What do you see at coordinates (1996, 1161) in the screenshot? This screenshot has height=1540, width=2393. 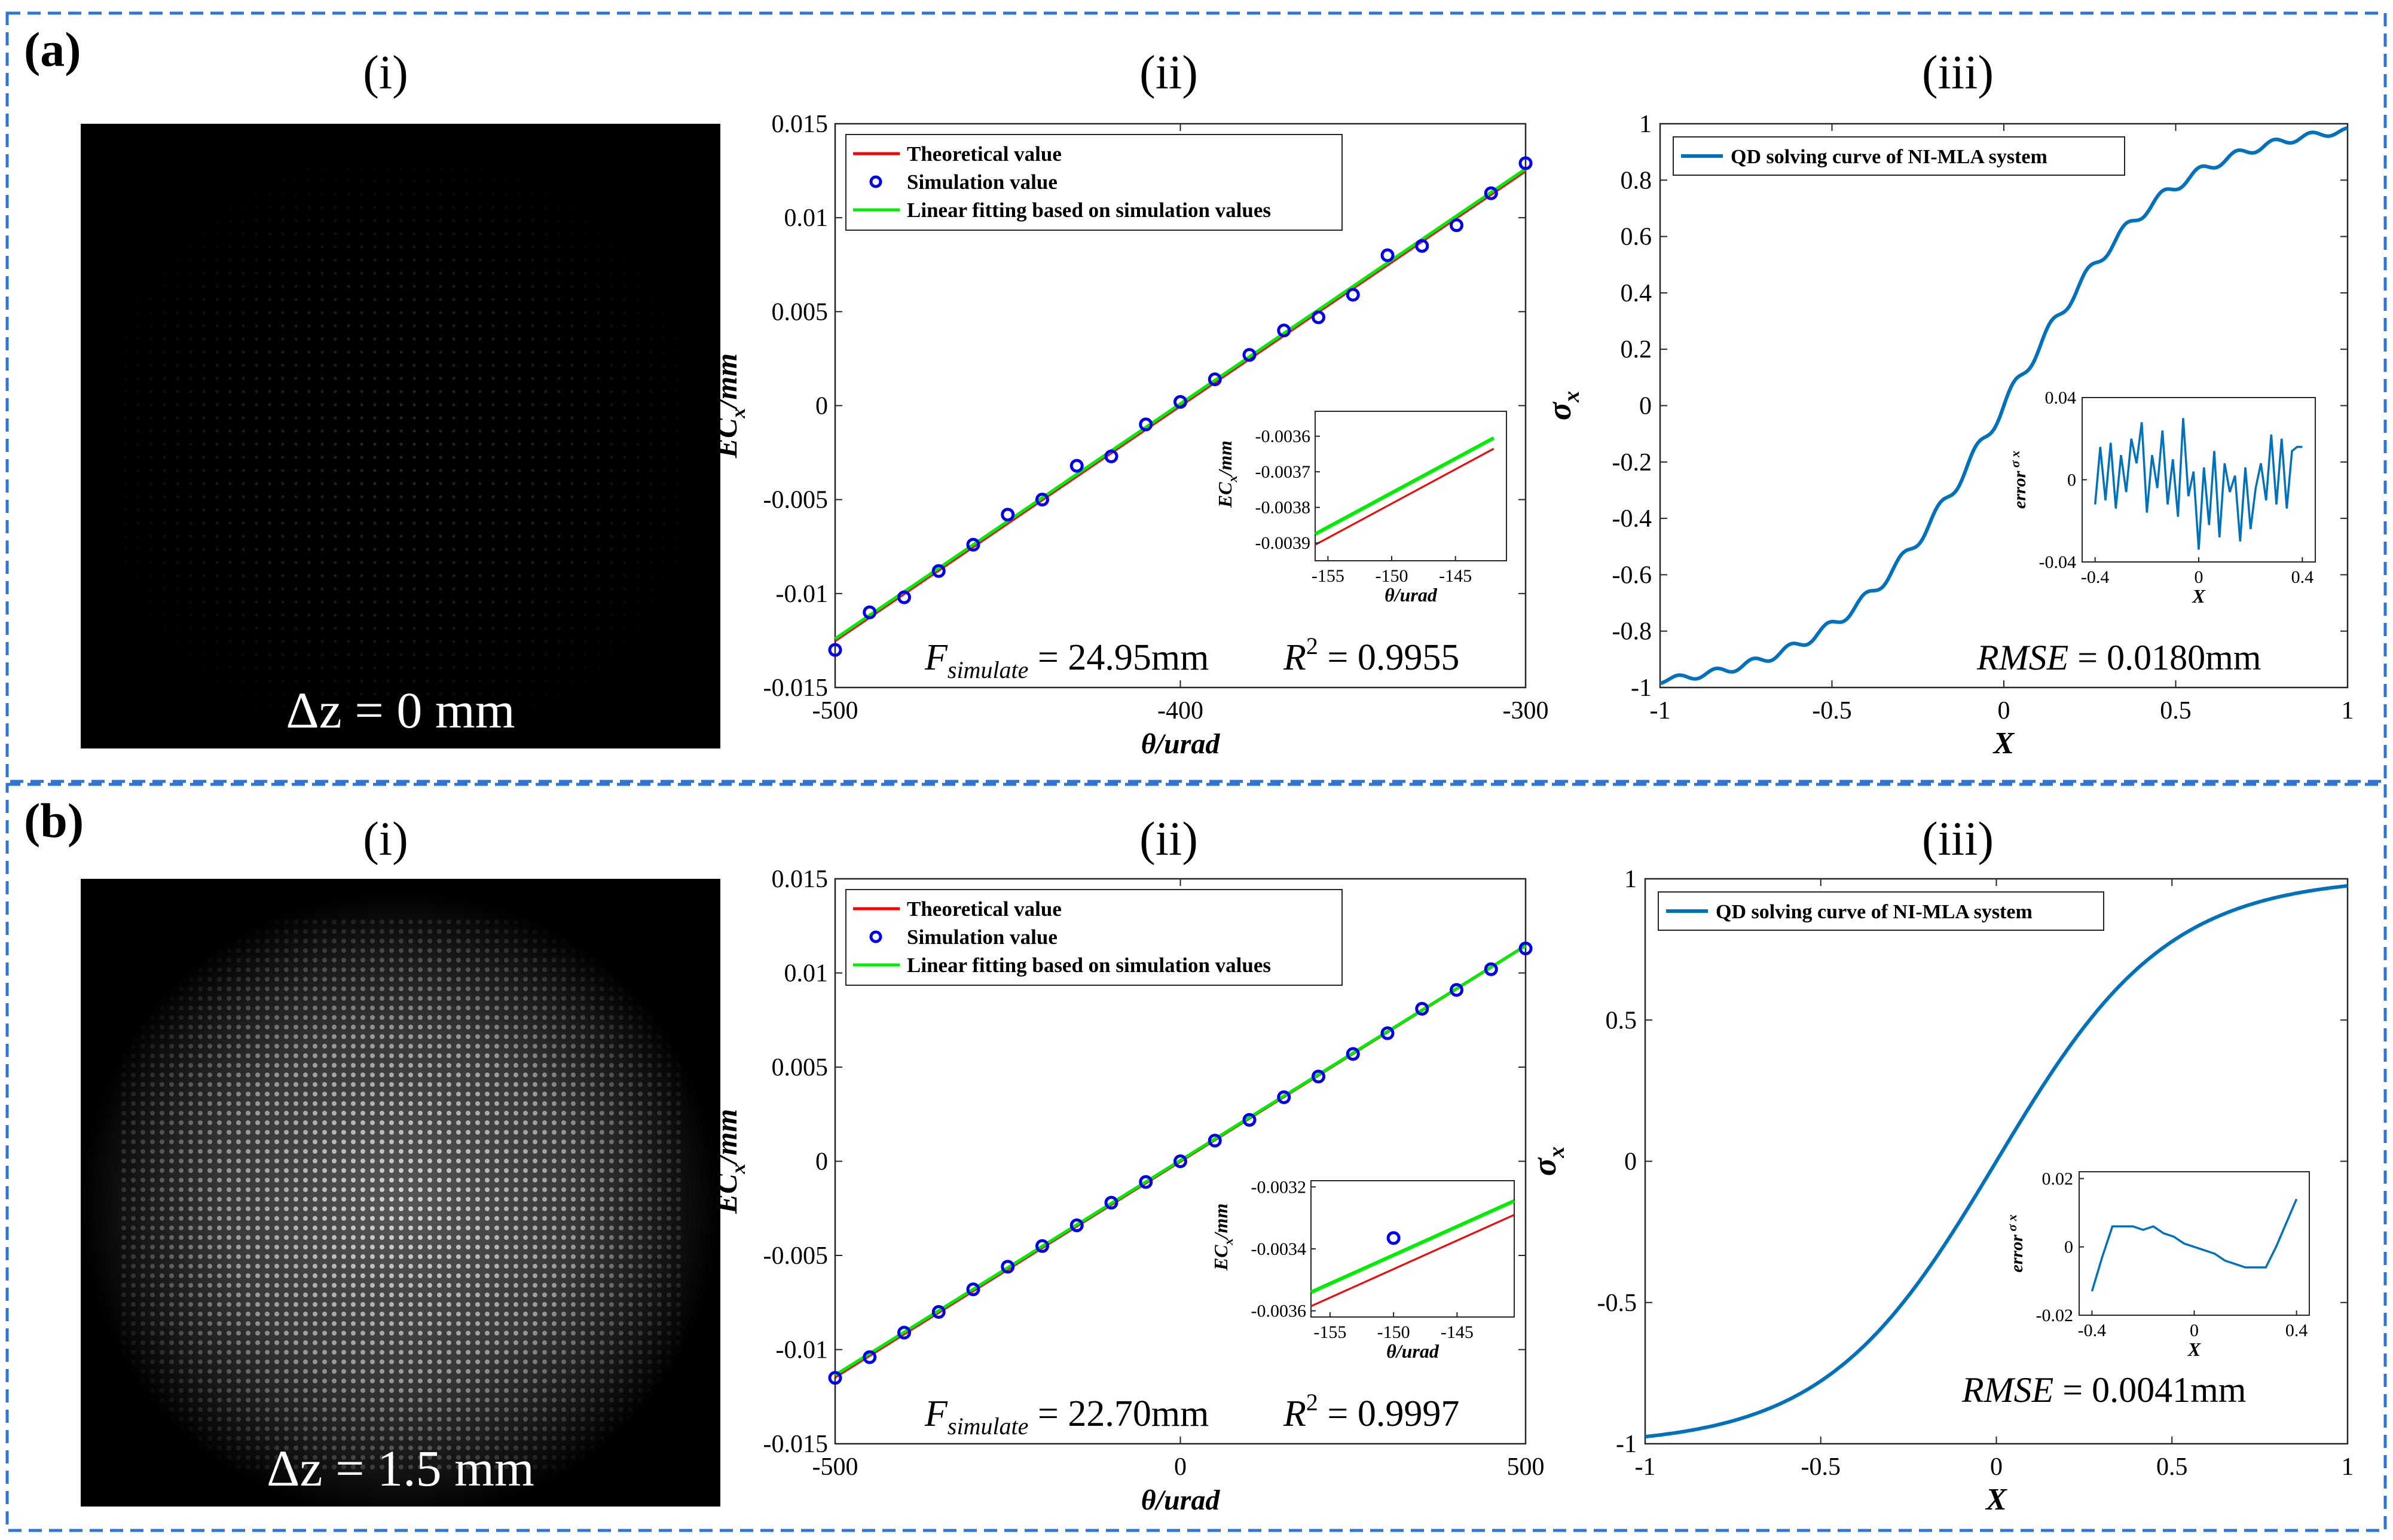 I see `qd-curve` at bounding box center [1996, 1161].